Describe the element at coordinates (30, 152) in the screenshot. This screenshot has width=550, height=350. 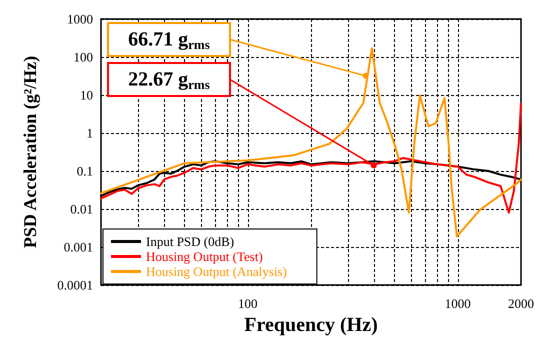
I see `y-axis-title: PSD Acceleration (g²/Hz)` at that location.